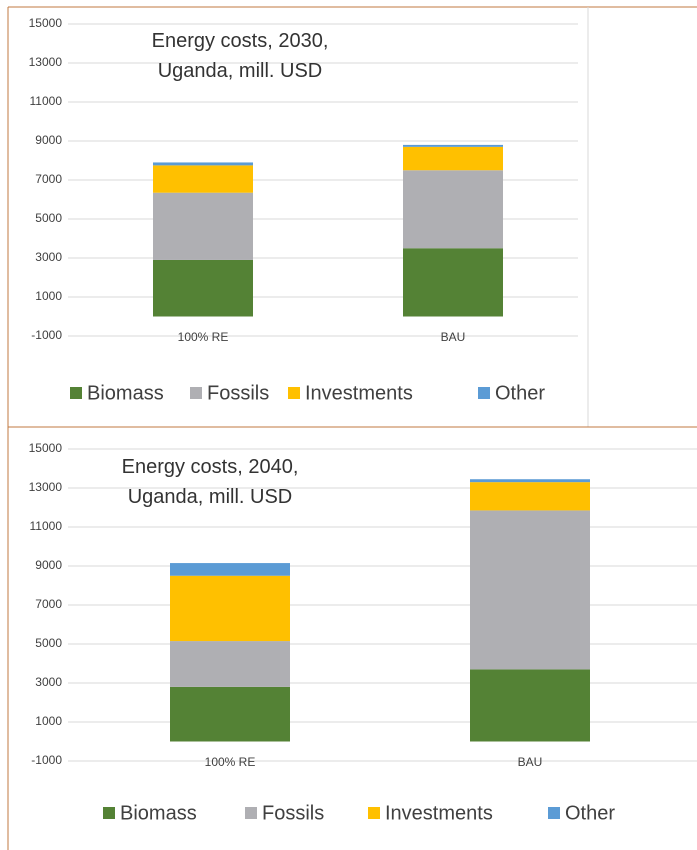  Describe the element at coordinates (240, 56) in the screenshot. I see `chart-title: Energy costs, 2030, Uganda, mill. USD` at that location.